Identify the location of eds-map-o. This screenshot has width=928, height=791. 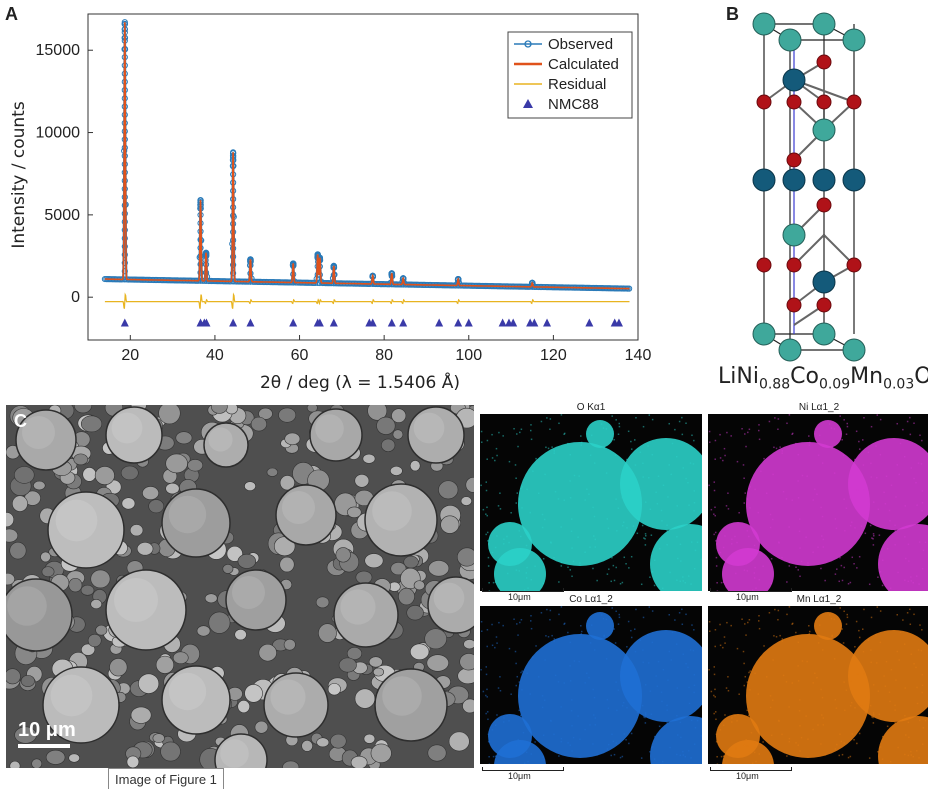
(591, 502).